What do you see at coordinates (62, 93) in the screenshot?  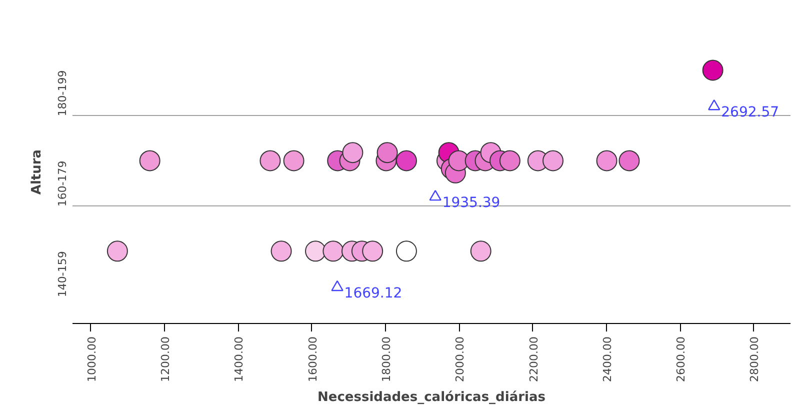 I see `y-tick-label: 180-199` at bounding box center [62, 93].